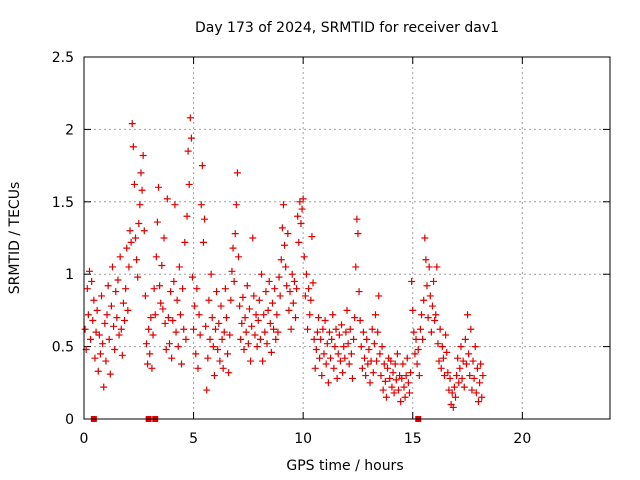  Describe the element at coordinates (63, 203) in the screenshot. I see `y-tick-label: 1.5` at that location.